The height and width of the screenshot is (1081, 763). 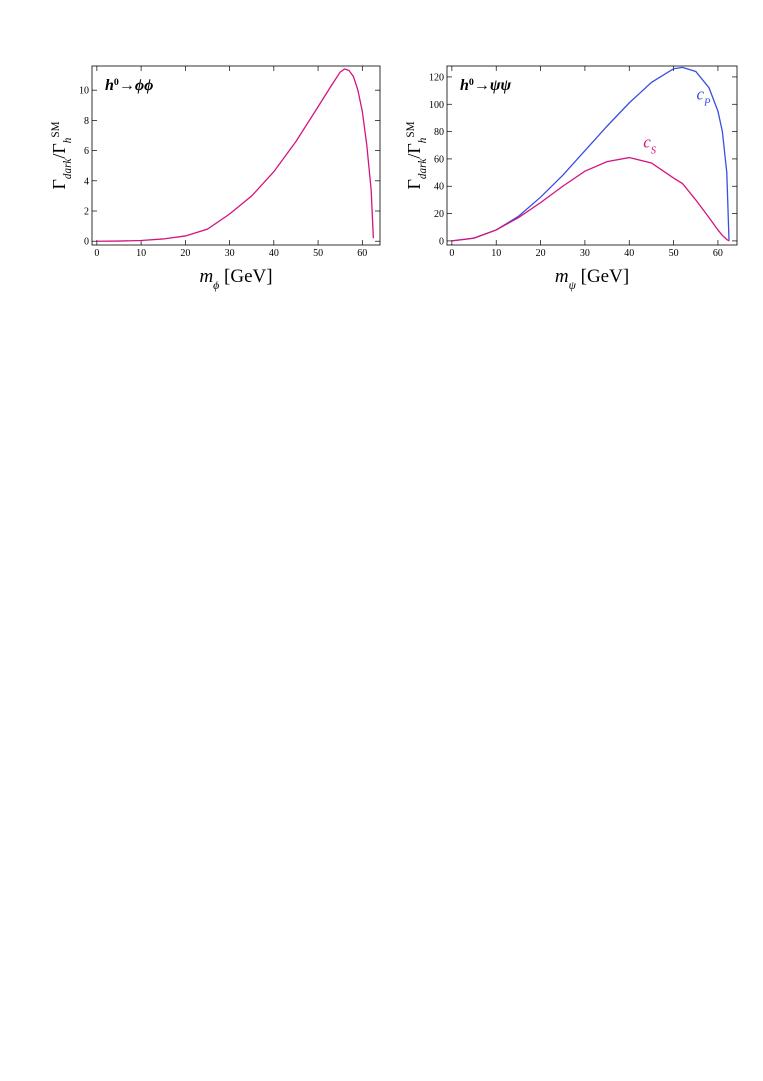 I want to click on series-label: cS, so click(x=650, y=145).